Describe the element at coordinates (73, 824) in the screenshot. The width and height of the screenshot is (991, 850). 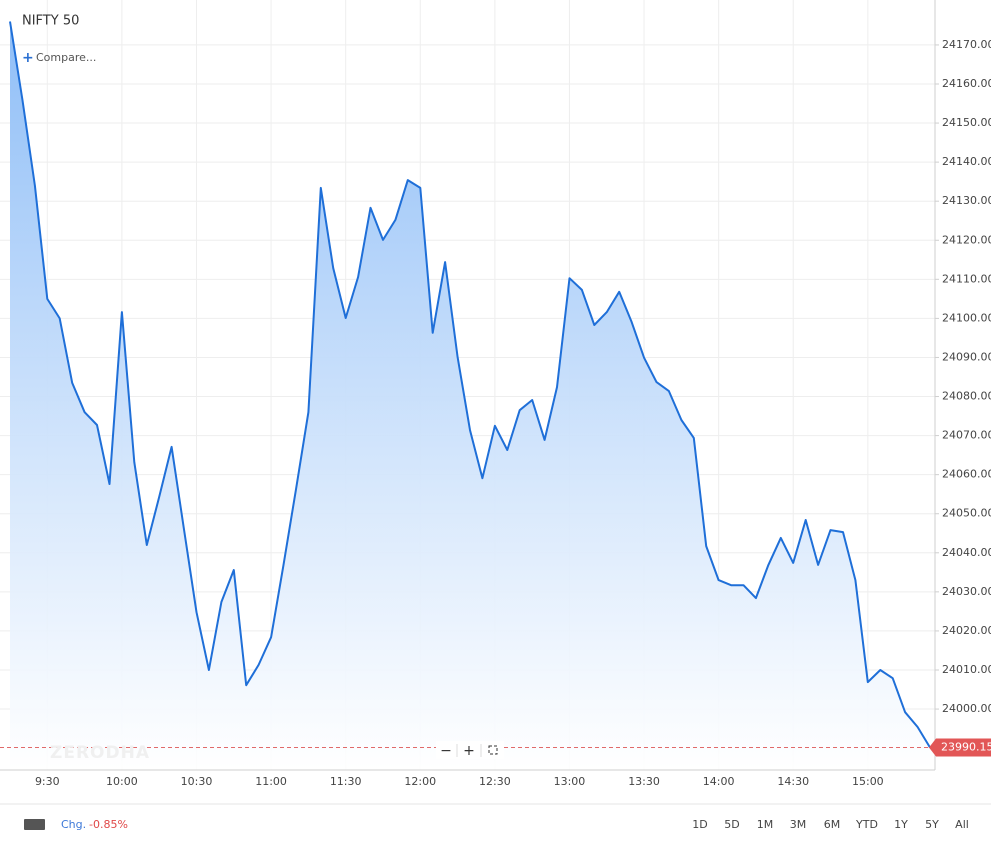
I see `change-label: Chg.` at that location.